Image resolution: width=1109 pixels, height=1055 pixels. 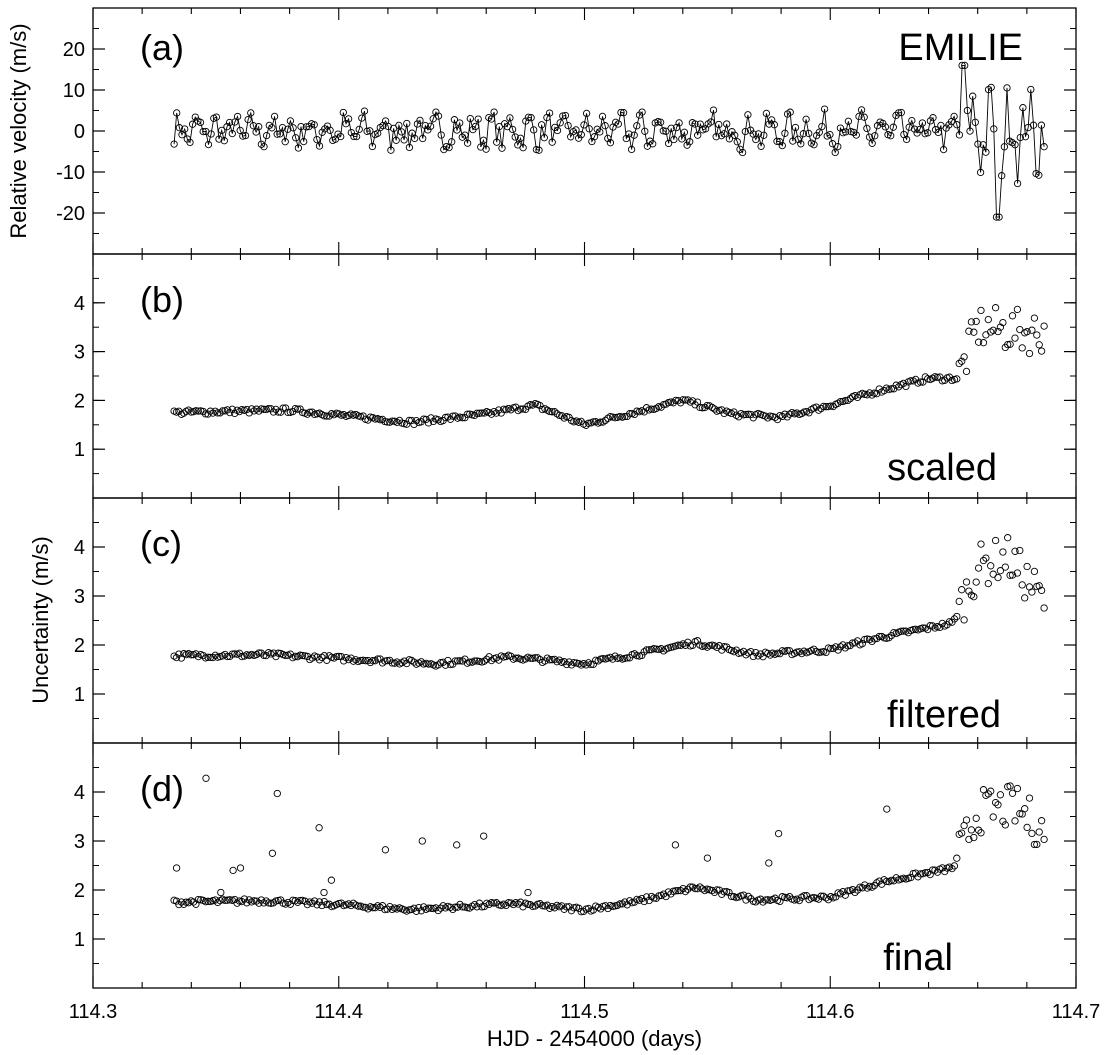 What do you see at coordinates (609, 141) in the screenshot?
I see `velocity-series-line` at bounding box center [609, 141].